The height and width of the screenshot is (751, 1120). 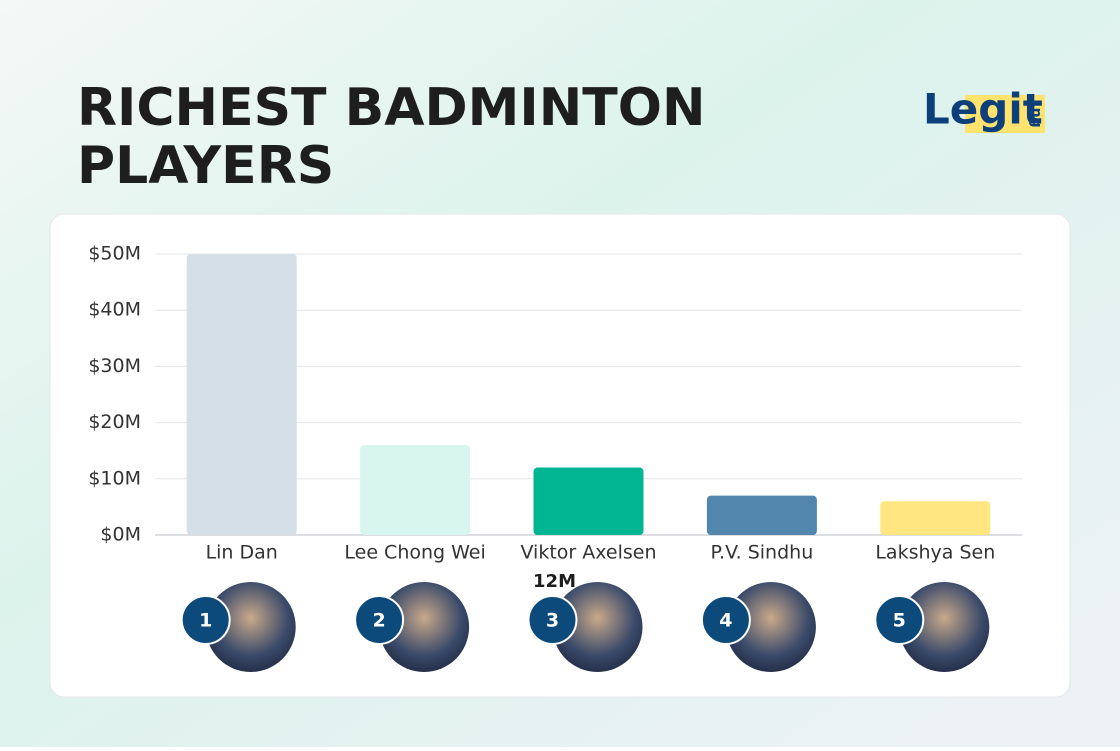 I want to click on y-tick-label: $0M, so click(x=120, y=535).